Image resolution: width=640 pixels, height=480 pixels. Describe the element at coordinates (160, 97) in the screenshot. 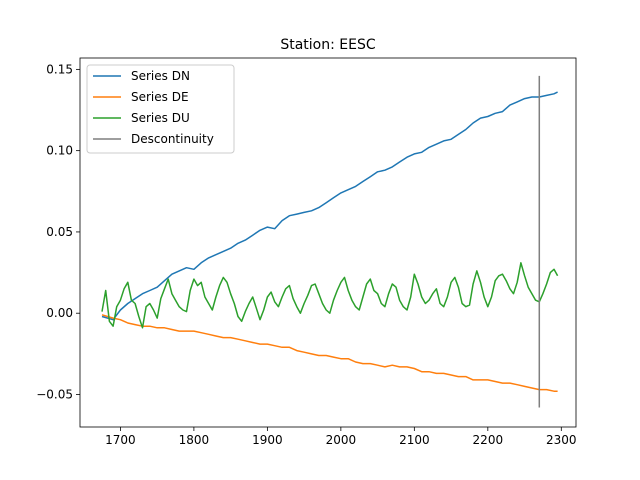

I see `legend-label-1: Series DE` at that location.